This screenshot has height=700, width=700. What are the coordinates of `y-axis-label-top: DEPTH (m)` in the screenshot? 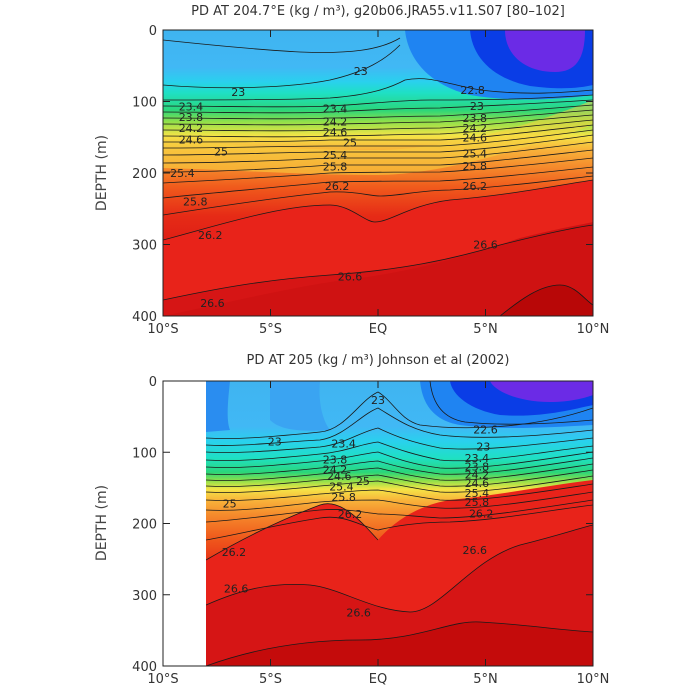 It's located at (102, 173).